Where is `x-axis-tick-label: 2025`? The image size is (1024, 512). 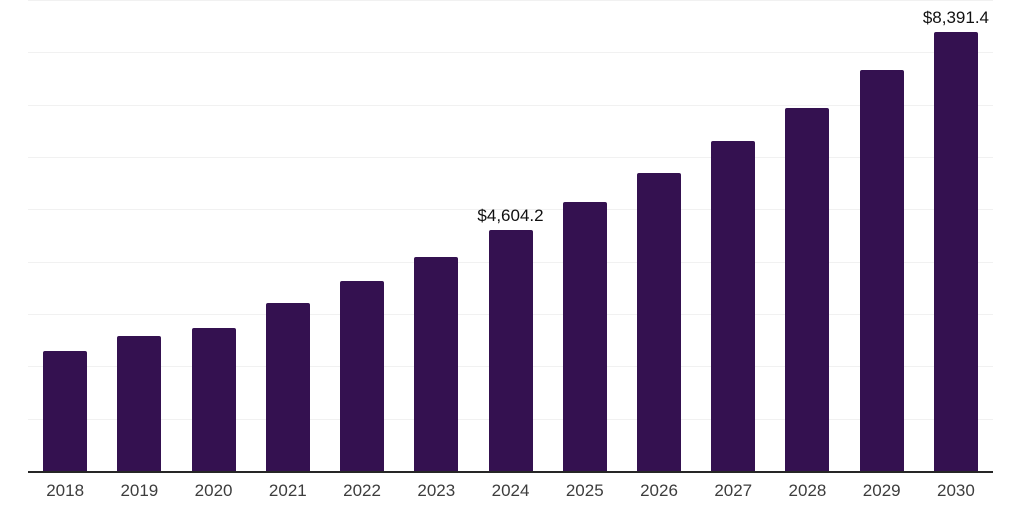
x-axis-tick-label: 2025 is located at coordinates (584, 490).